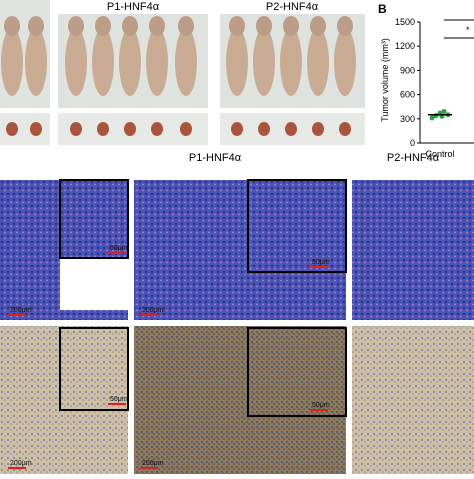  I want to click on ihc-image, so click(413, 400).